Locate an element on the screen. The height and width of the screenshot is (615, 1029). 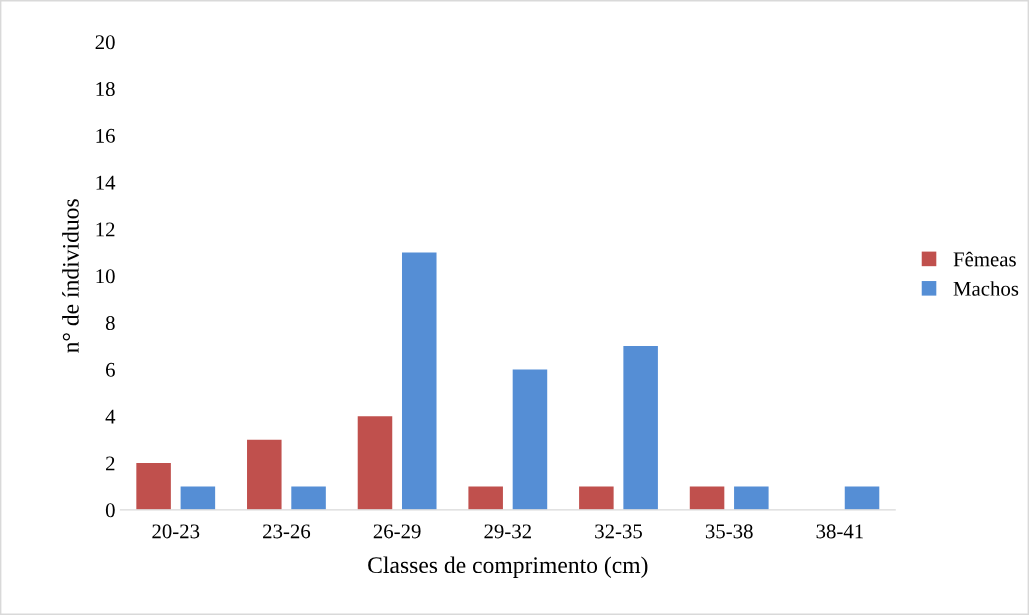
legend-label: Machos is located at coordinates (986, 288).